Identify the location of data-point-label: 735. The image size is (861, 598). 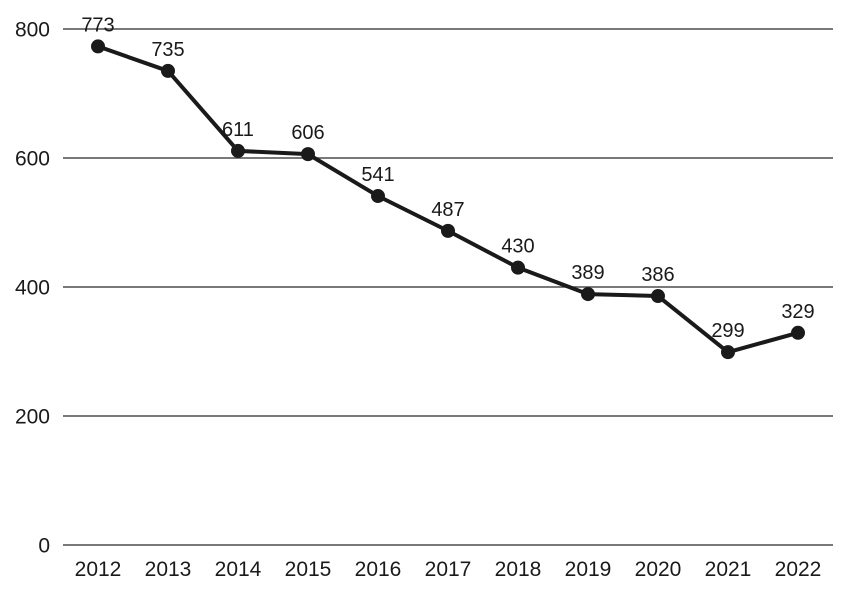
(167, 50).